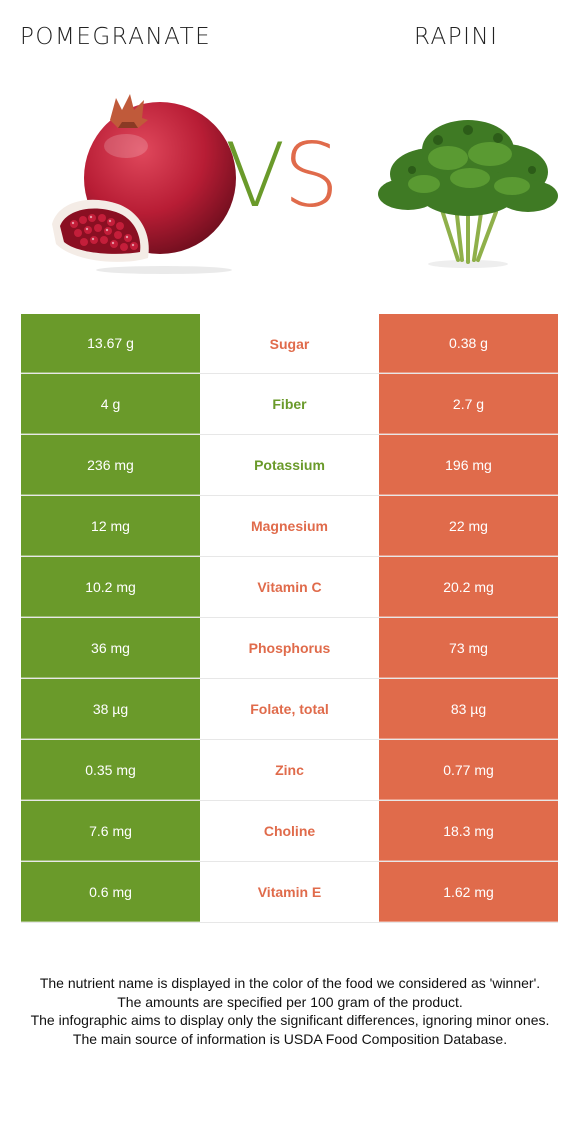  Describe the element at coordinates (110, 404) in the screenshot. I see `left-value: 4 g` at that location.